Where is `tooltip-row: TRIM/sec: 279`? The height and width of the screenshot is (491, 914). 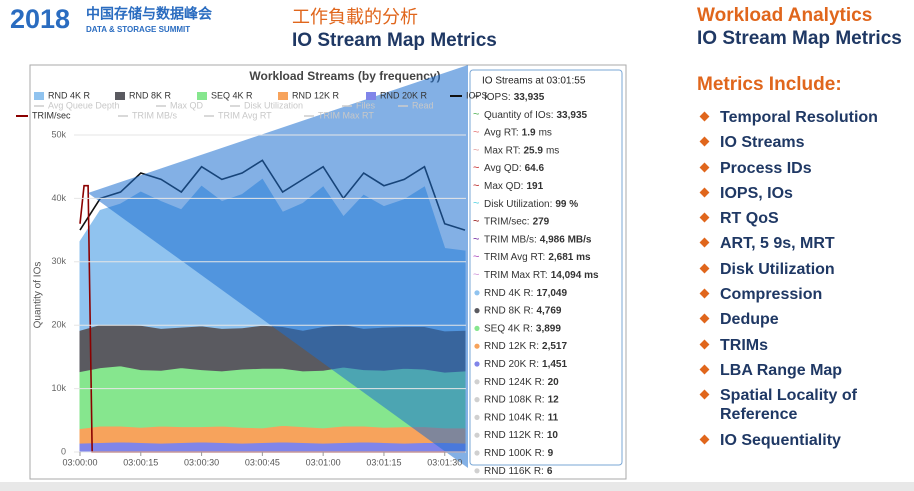 tooltip-row: TRIM/sec: 279 is located at coordinates (517, 221).